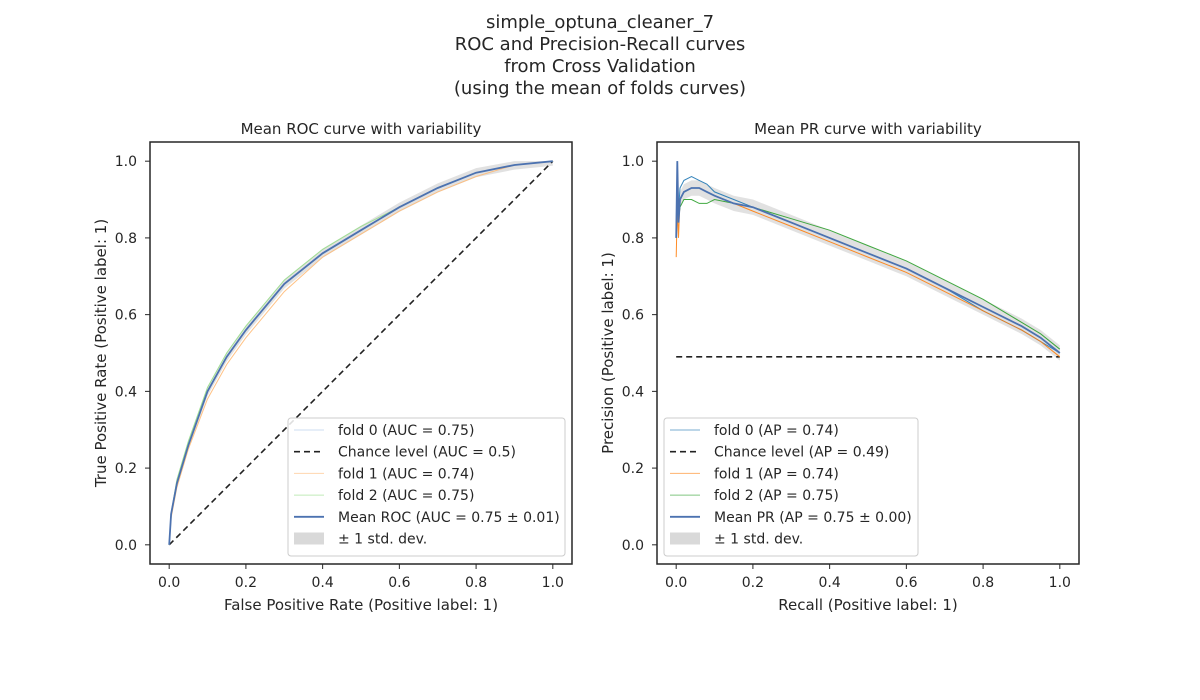  What do you see at coordinates (776, 431) in the screenshot?
I see `legend-label: fold 0 (AP = 0.74)` at bounding box center [776, 431].